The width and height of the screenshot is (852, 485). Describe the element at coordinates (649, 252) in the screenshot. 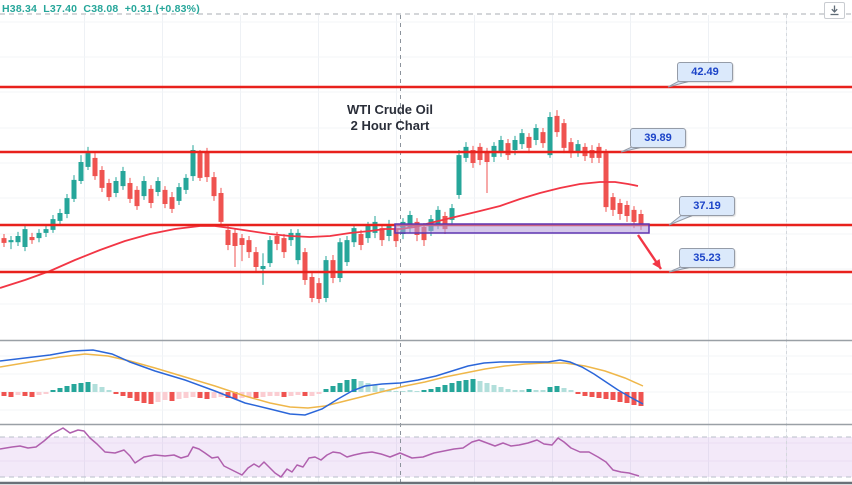

I see `breakdown-arrow` at that location.